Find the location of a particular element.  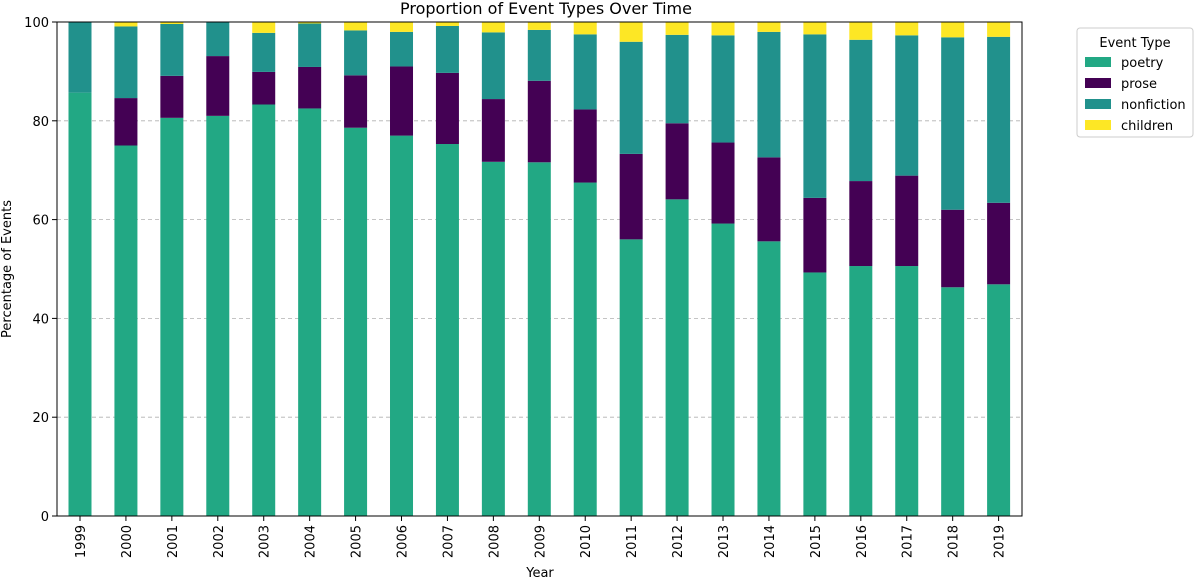

x-tick-label: 1999 is located at coordinates (81, 541).